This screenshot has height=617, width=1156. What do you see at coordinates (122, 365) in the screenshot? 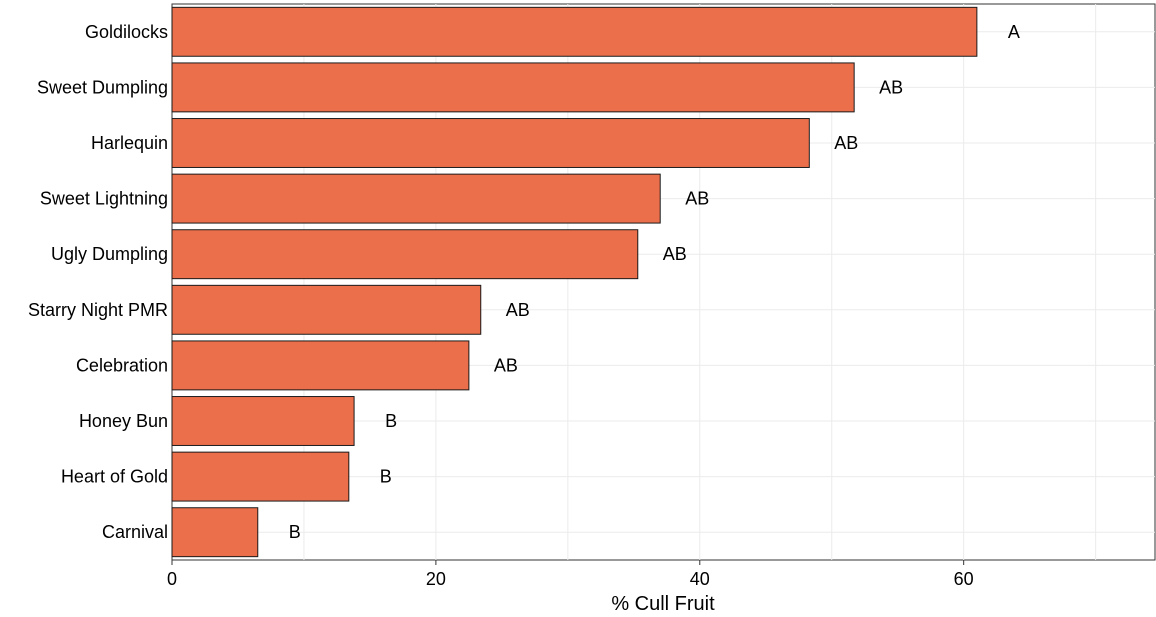
I see `category-label: Celebration` at bounding box center [122, 365].